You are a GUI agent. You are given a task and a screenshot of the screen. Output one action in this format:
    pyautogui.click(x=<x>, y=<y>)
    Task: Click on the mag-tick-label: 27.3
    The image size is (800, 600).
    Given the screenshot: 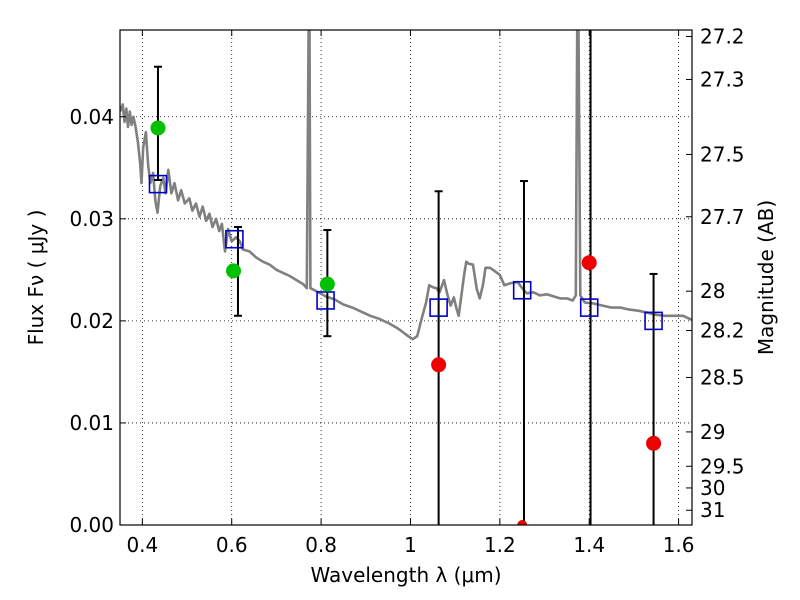 What is the action you would take?
    pyautogui.click(x=722, y=79)
    